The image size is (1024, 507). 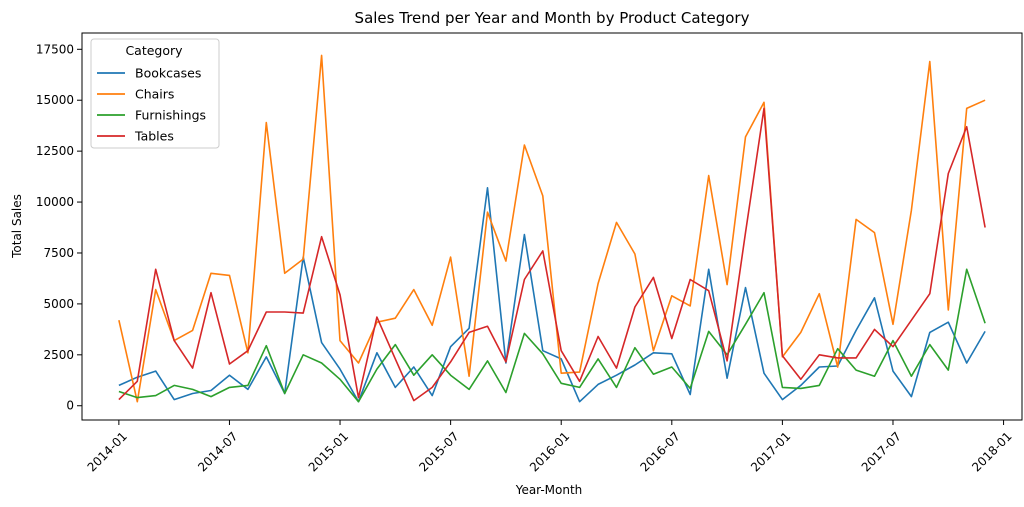 I want to click on legend-label-bookcases: Bookcases, so click(x=168, y=73).